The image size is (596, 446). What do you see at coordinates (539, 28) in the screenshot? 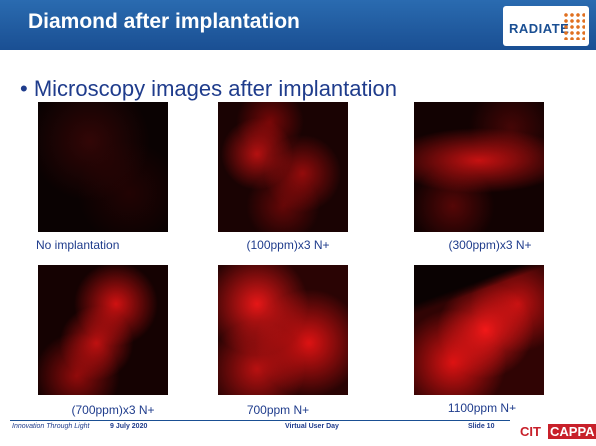
I see `logo-text: RADIATE` at bounding box center [539, 28].